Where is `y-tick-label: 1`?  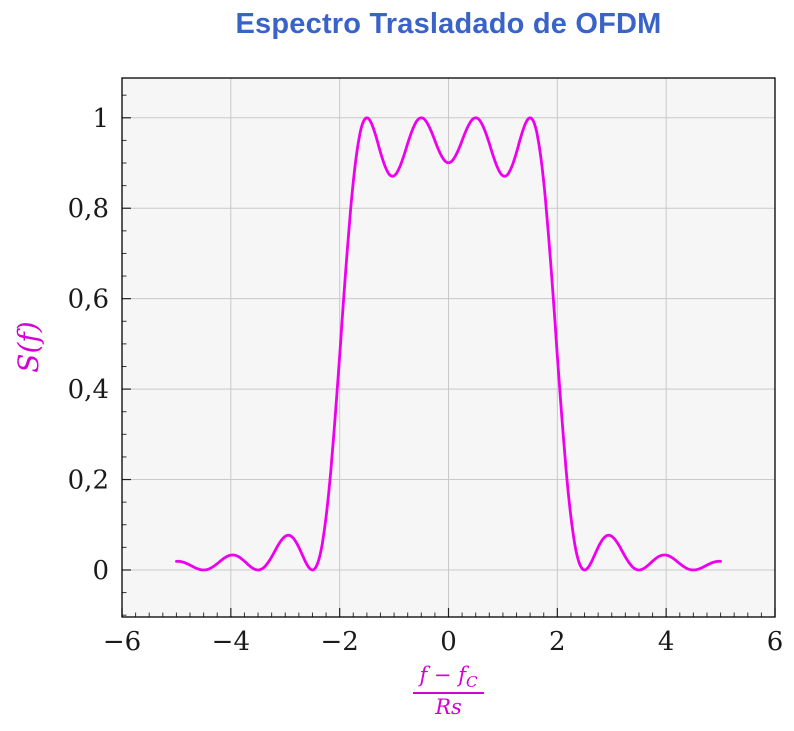
y-tick-label: 1 is located at coordinates (100, 119).